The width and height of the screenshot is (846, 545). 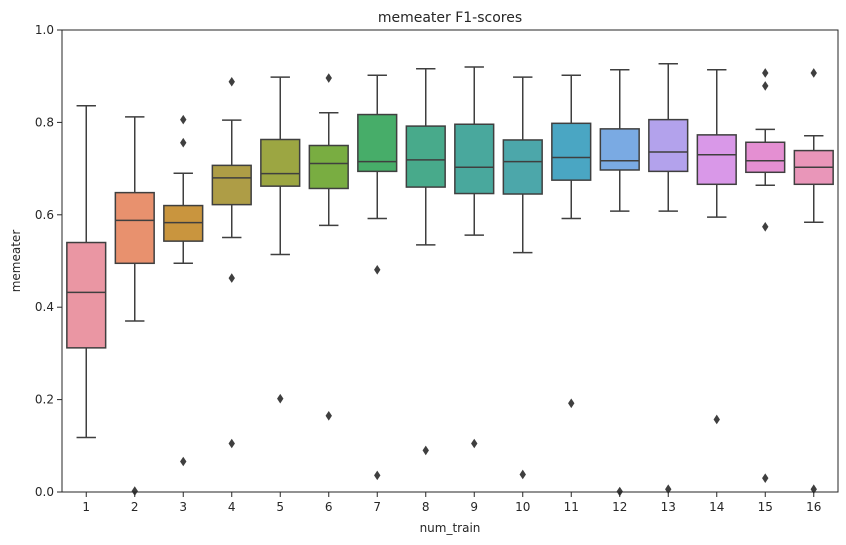 What do you see at coordinates (232, 507) in the screenshot?
I see `x-tick-label: 4` at bounding box center [232, 507].